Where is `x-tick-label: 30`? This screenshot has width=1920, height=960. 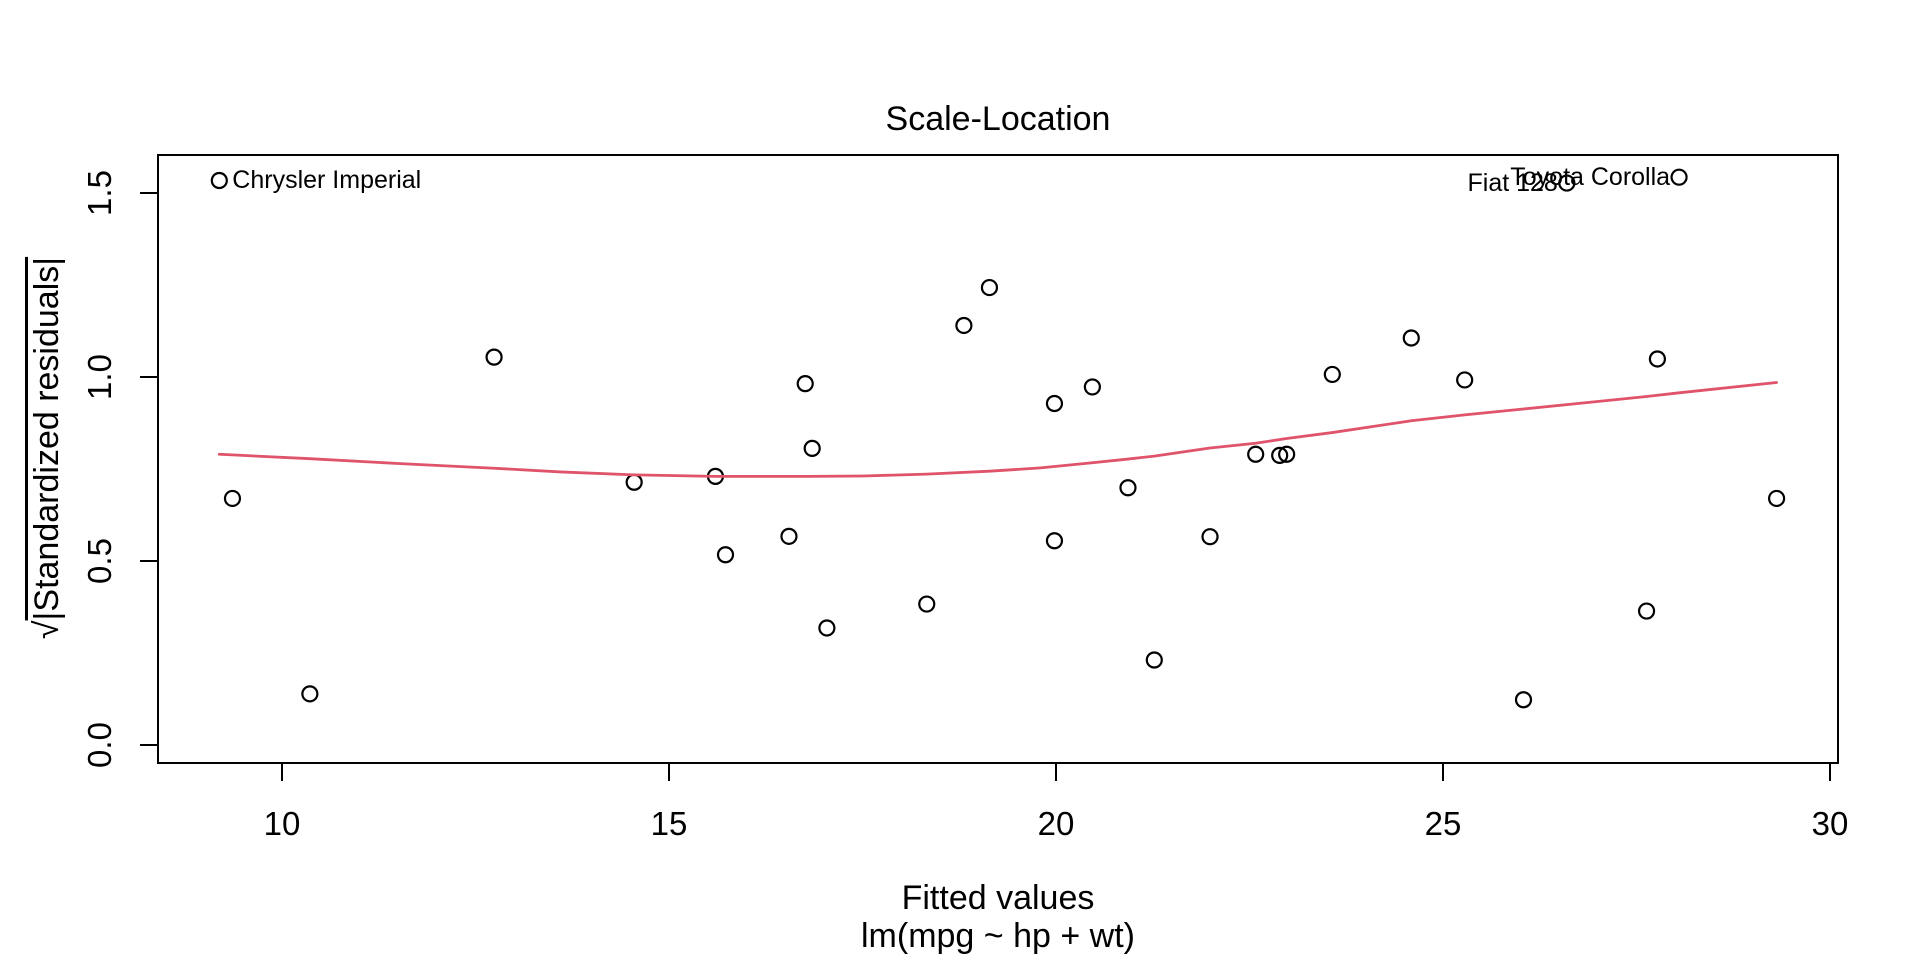
x-tick-label: 30 is located at coordinates (1830, 823).